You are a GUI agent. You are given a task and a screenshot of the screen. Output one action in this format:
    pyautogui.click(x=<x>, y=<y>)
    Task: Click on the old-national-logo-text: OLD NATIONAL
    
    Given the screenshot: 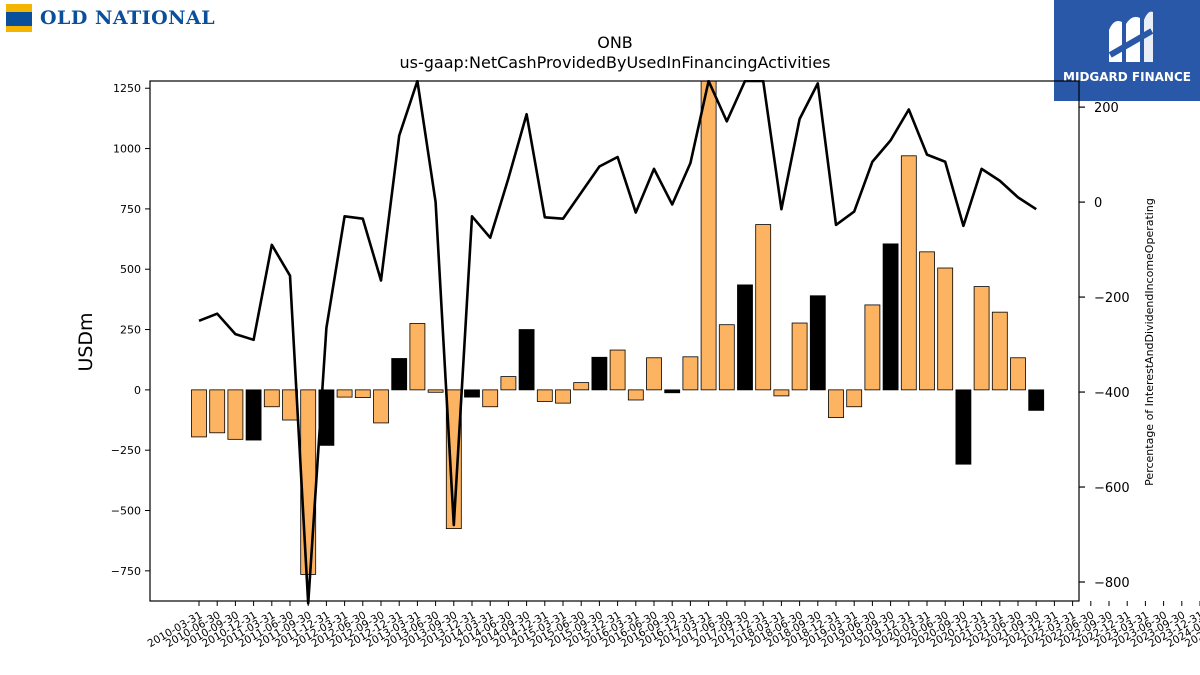 What is the action you would take?
    pyautogui.click(x=128, y=18)
    